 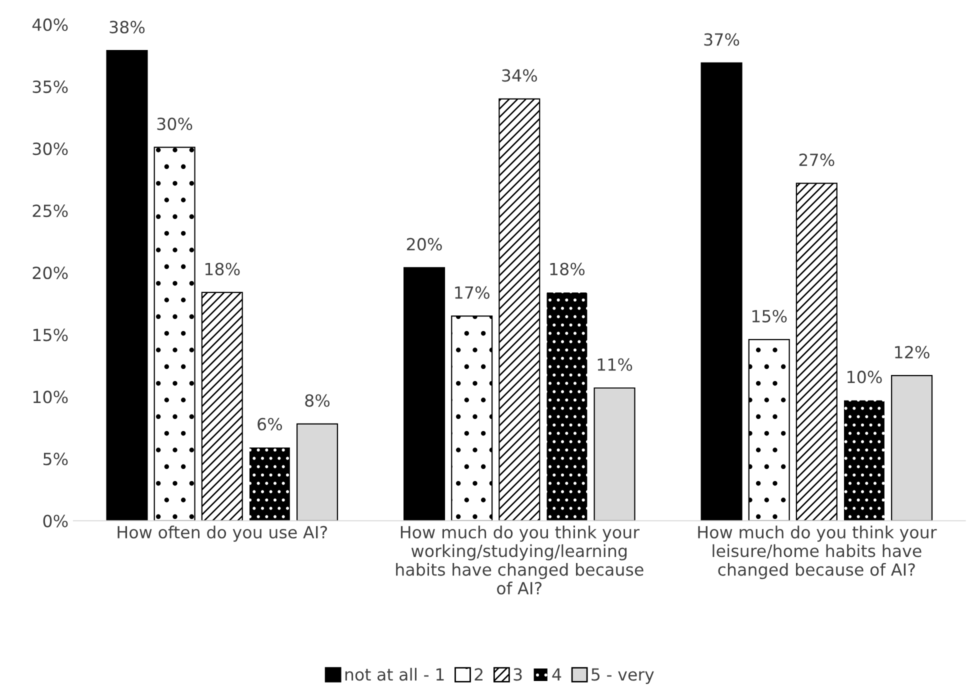 I want to click on data-label: 30%, so click(x=174, y=124).